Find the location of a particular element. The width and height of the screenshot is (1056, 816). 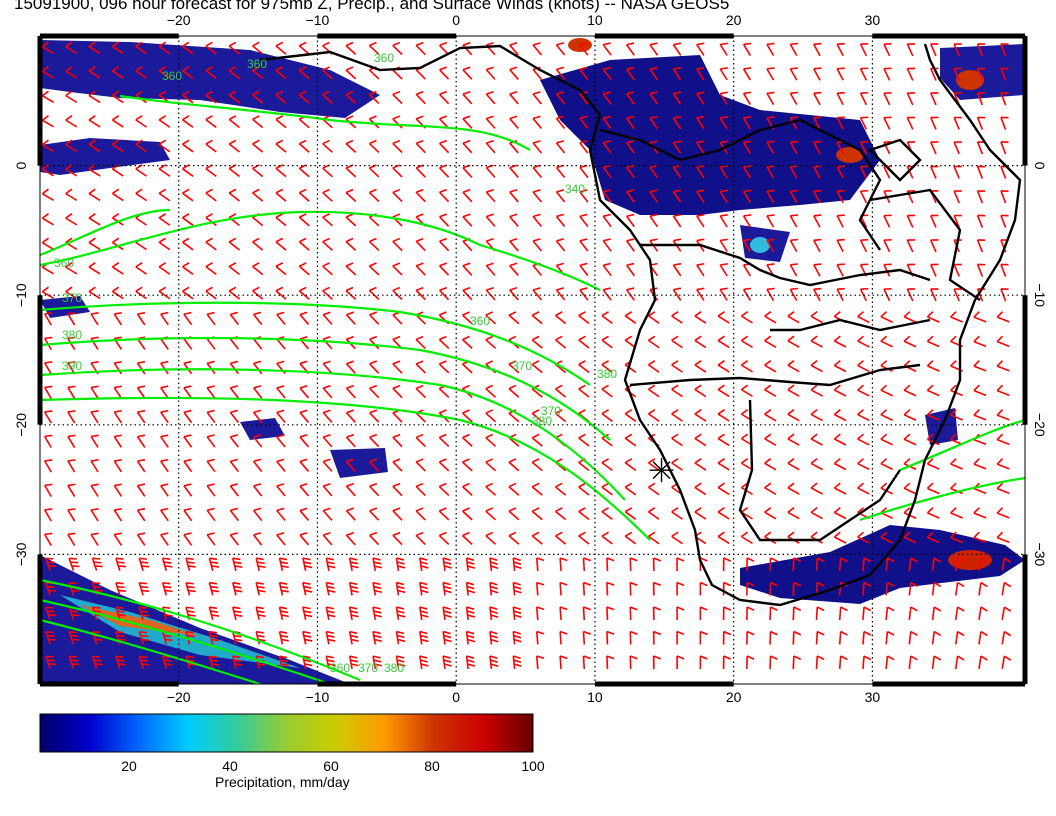

contour-label: 370 is located at coordinates (522, 366).